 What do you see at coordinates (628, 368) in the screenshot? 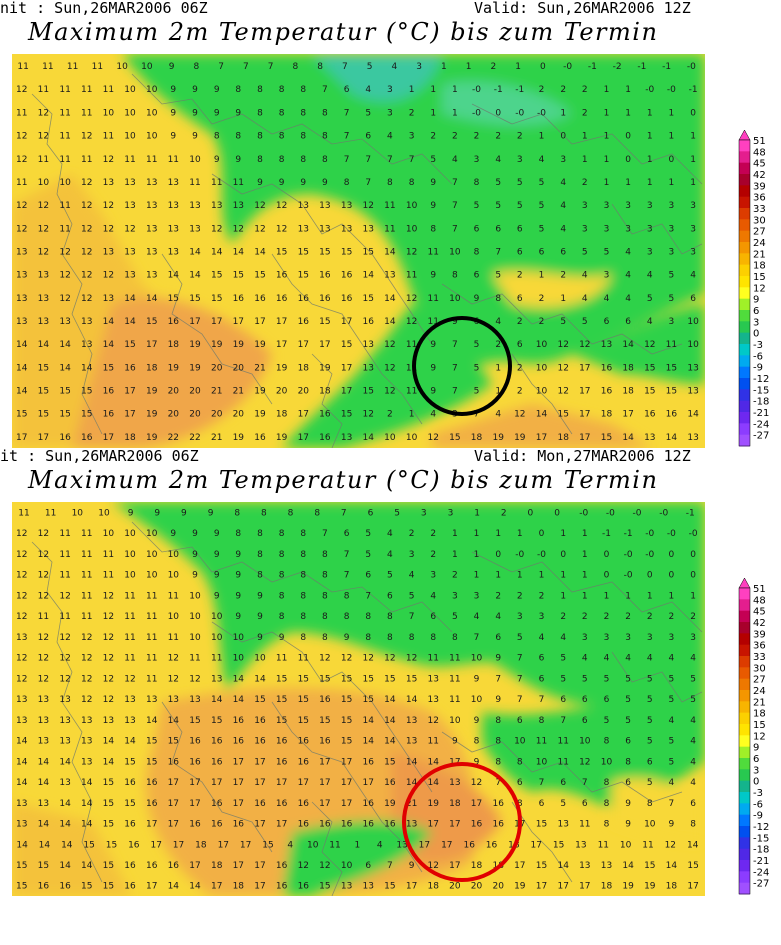
I see `grid-value: 18` at bounding box center [628, 368].